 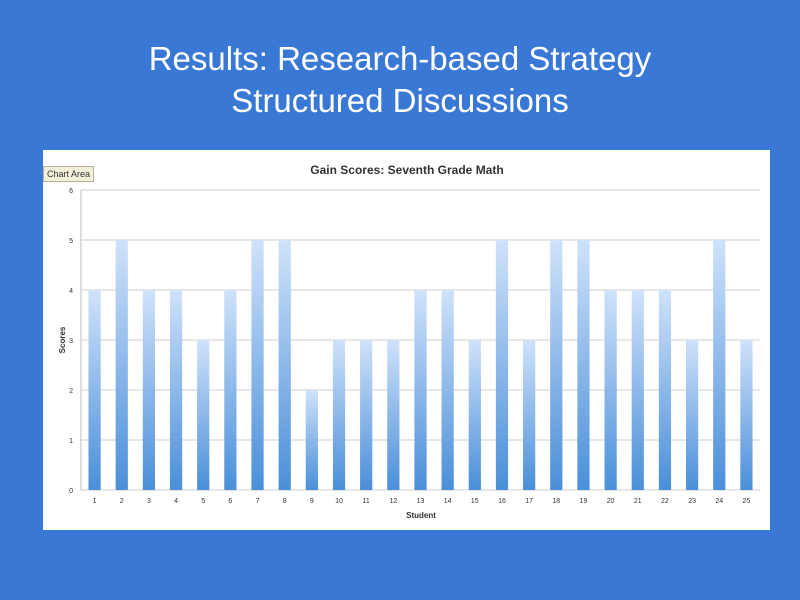 I want to click on x-tick-label: 16, so click(x=502, y=501).